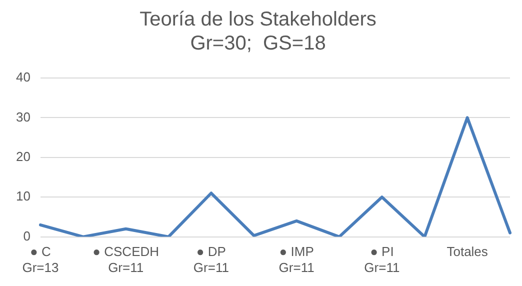 Image resolution: width=522 pixels, height=286 pixels. What do you see at coordinates (467, 252) in the screenshot?
I see `x-tick-label: Totales` at bounding box center [467, 252].